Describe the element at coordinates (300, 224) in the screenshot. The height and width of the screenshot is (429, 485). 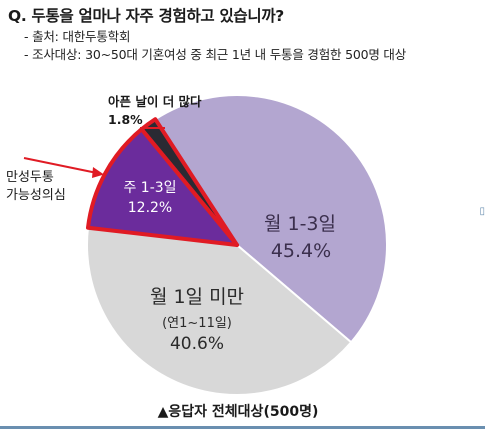
I see `slice-label-monthly-1-3: 월 1-3일` at that location.